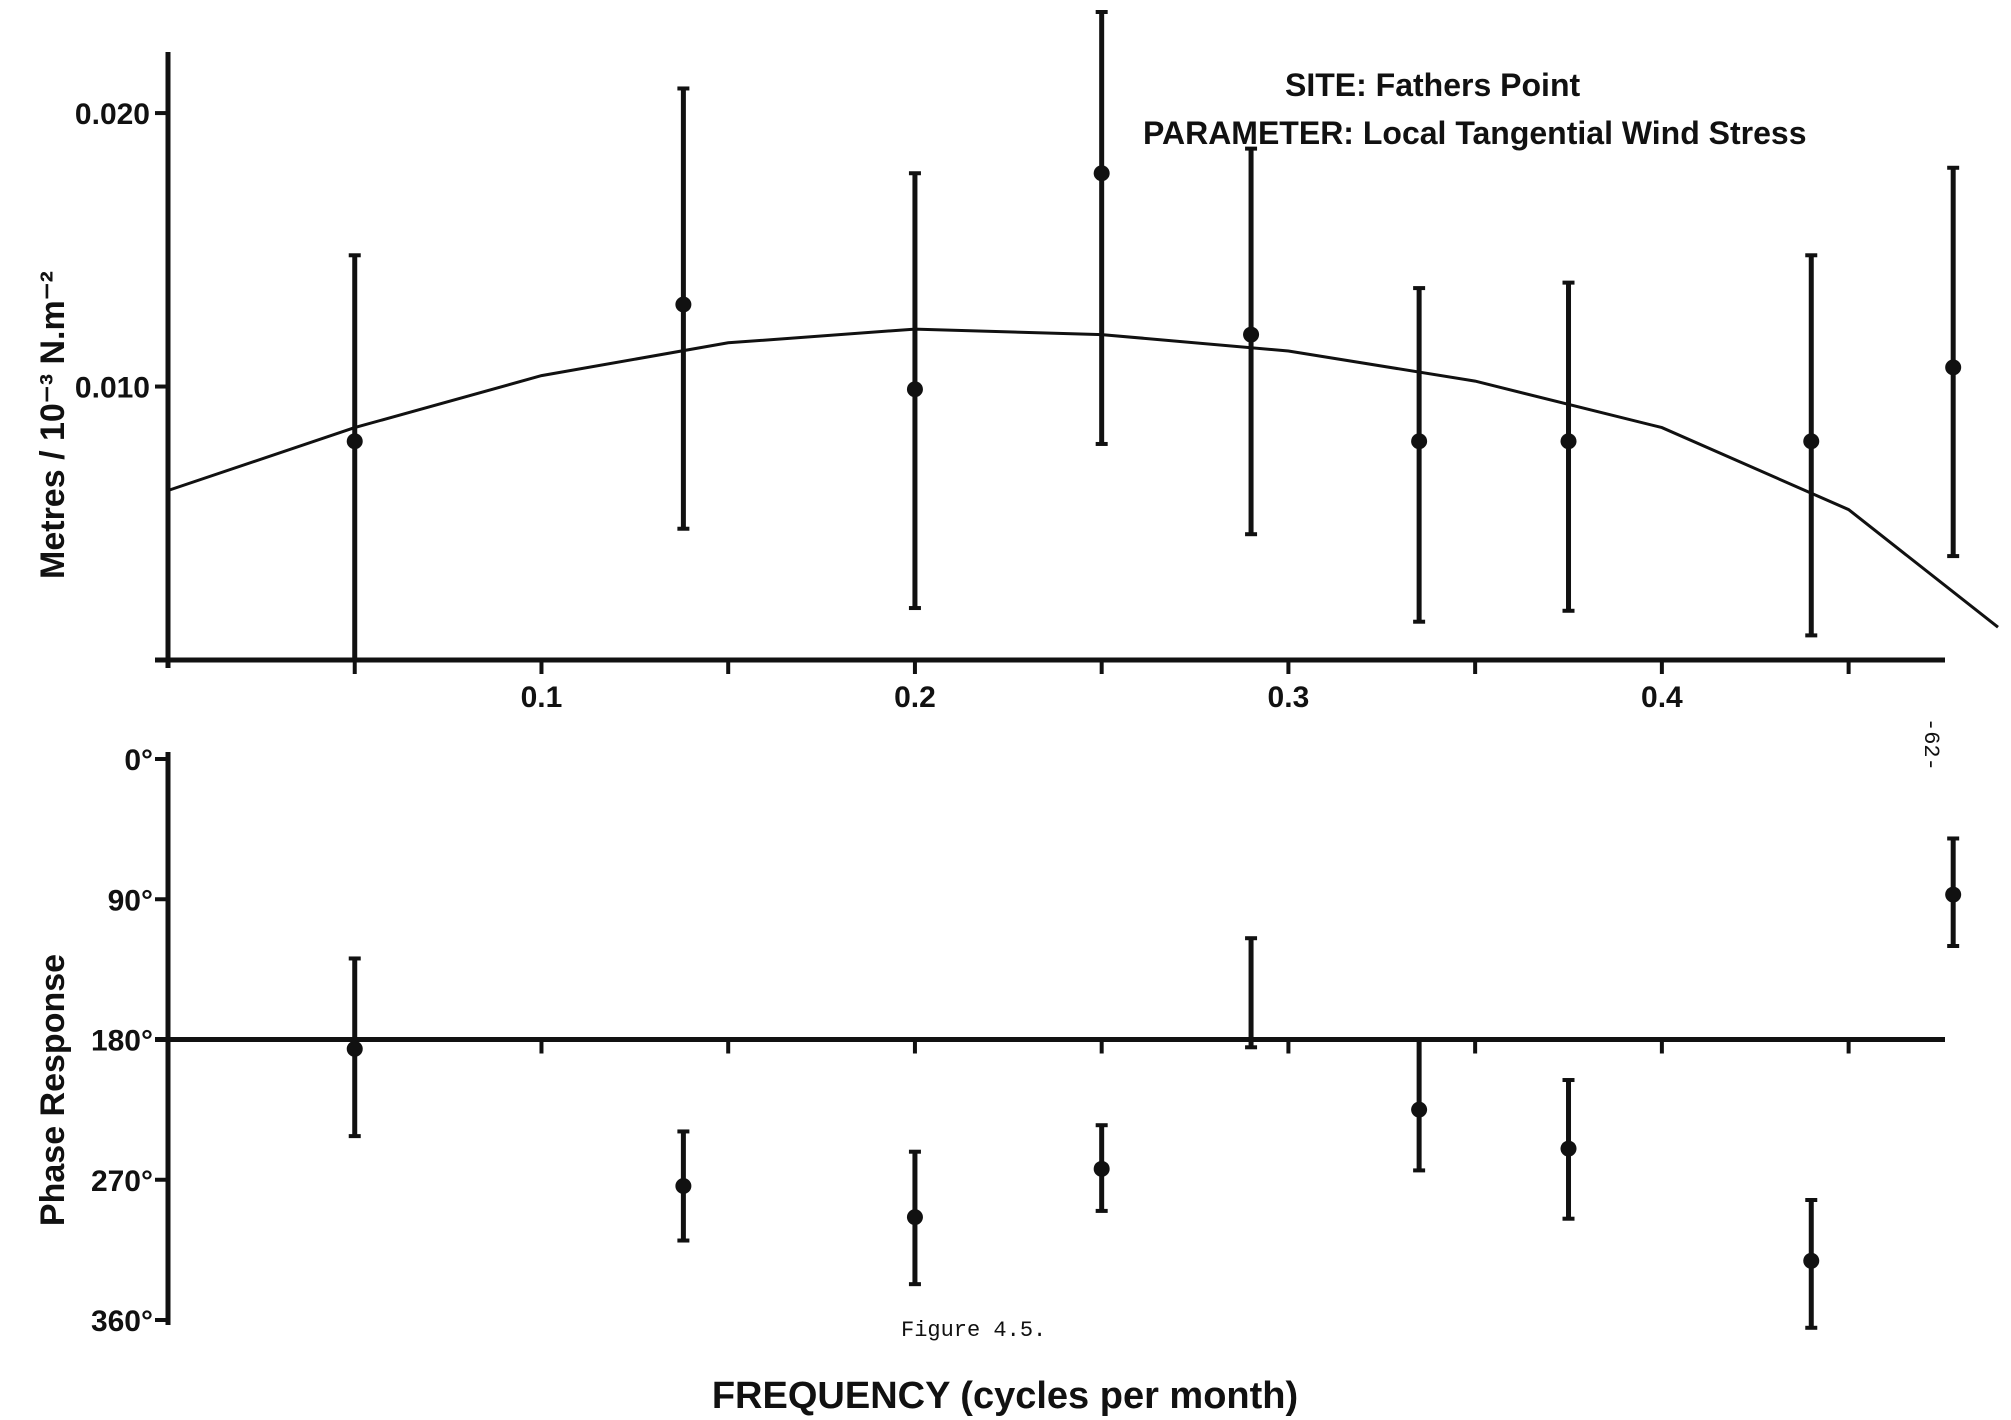 The width and height of the screenshot is (2011, 1420). Describe the element at coordinates (53, 425) in the screenshot. I see `amplitude-y-axis-label: Metres / 10⁻³ N.m⁻²` at that location.